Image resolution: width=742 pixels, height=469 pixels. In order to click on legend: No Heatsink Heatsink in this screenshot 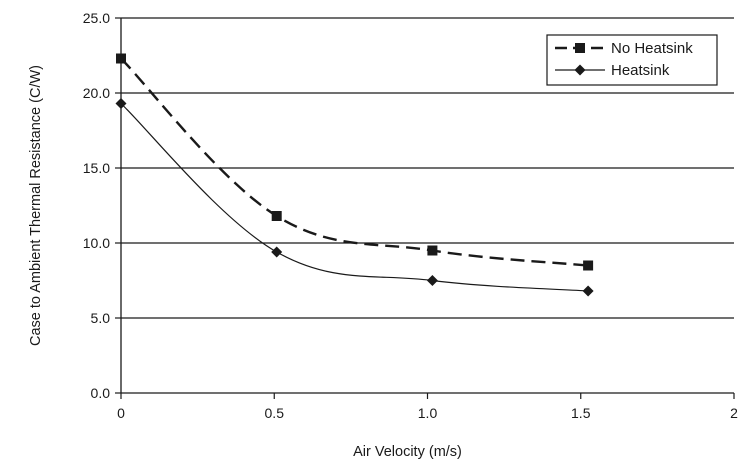, I will do `click(632, 60)`.